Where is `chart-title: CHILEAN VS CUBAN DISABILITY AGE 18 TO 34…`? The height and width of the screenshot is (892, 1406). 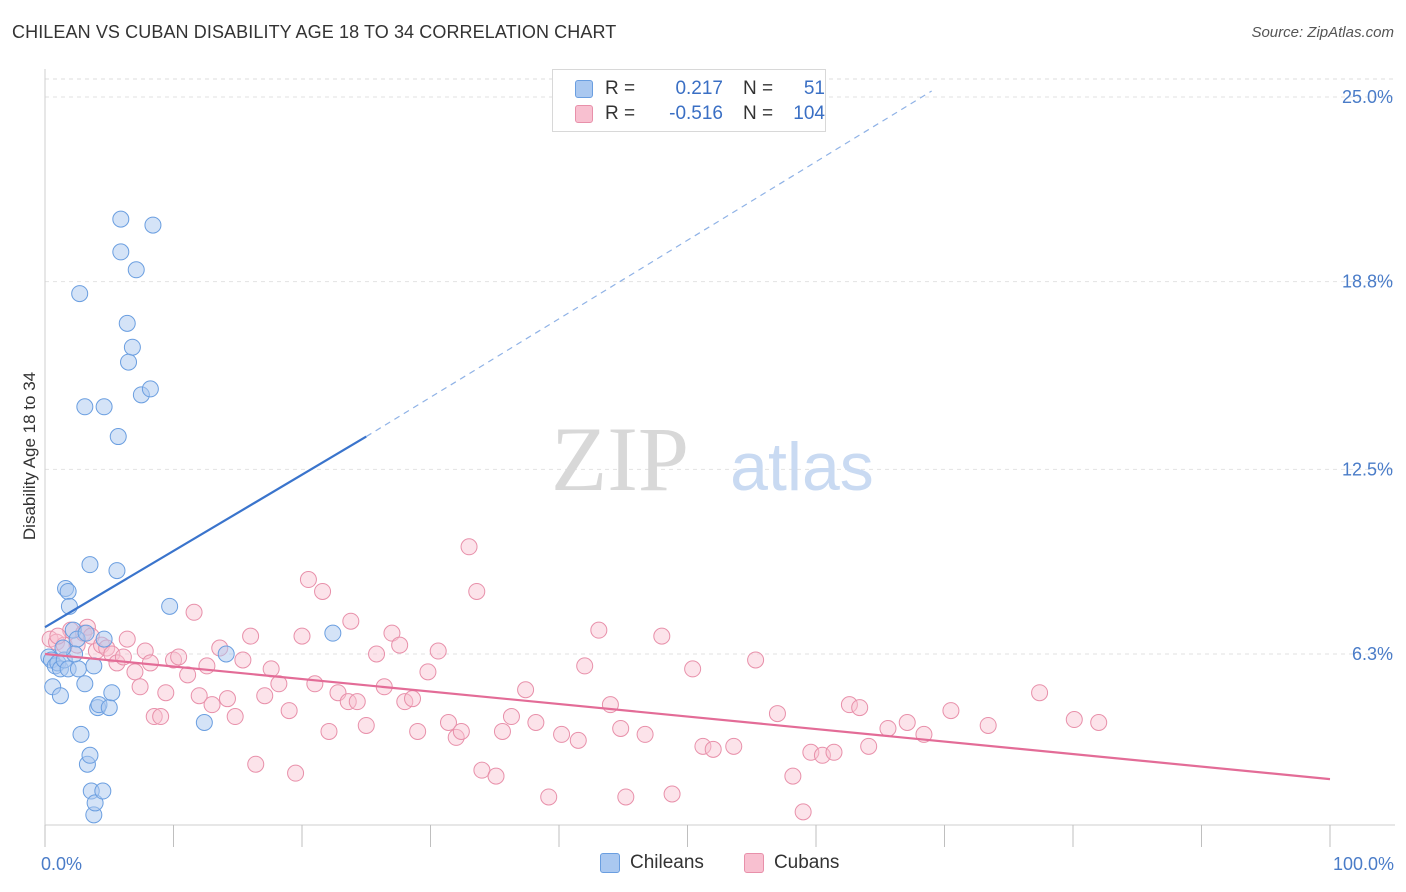
chart-title: CHILEAN VS CUBAN DISABILITY AGE 18 TO 34… is located at coordinates (314, 32).